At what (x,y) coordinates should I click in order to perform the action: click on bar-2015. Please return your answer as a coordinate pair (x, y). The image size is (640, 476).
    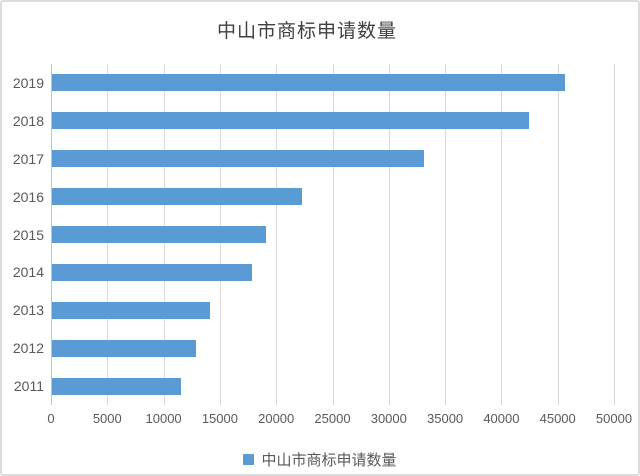
    Looking at the image, I should click on (159, 234).